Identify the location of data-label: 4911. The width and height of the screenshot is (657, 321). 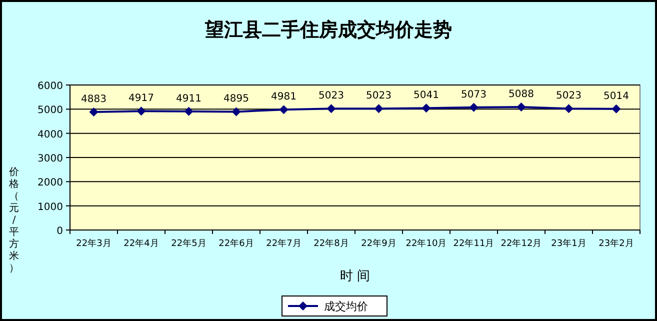
(189, 98).